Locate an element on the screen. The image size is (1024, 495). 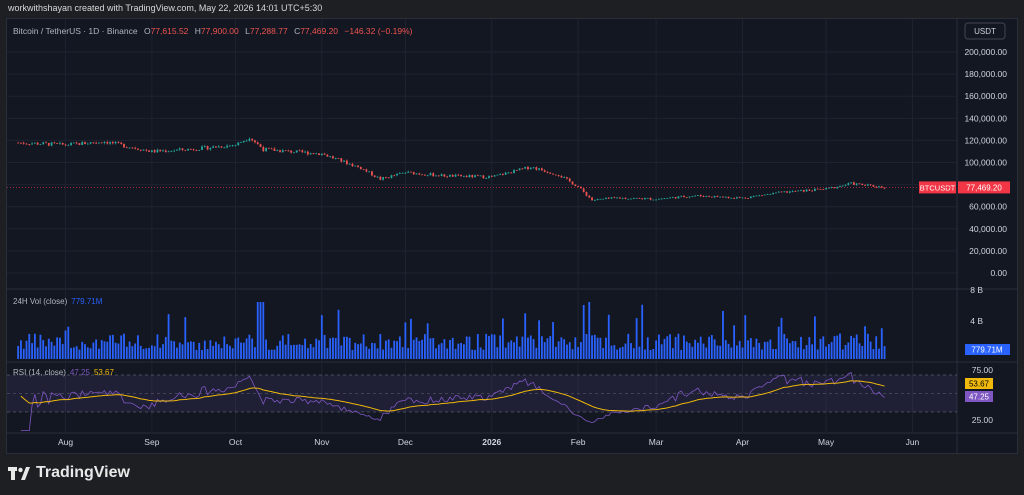
tradingview-logo: TradingView is located at coordinates (69, 473).